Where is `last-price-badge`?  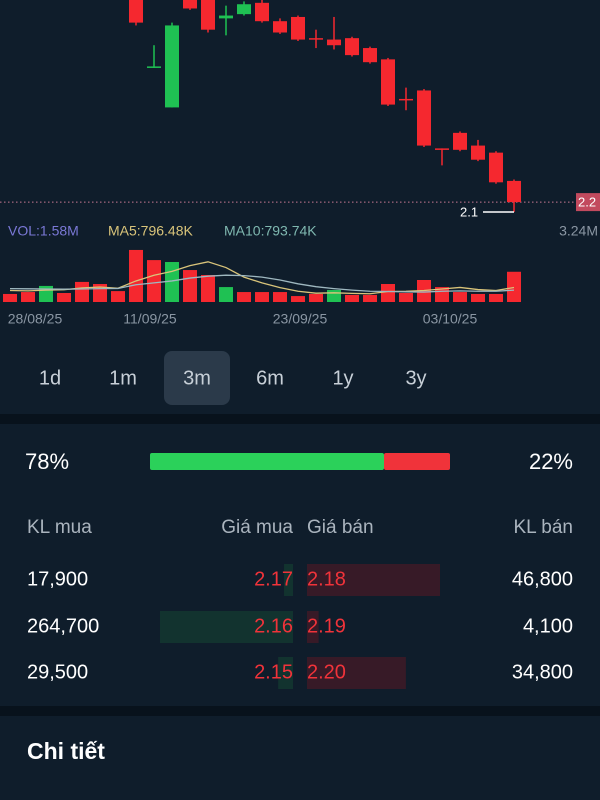 last-price-badge is located at coordinates (588, 202).